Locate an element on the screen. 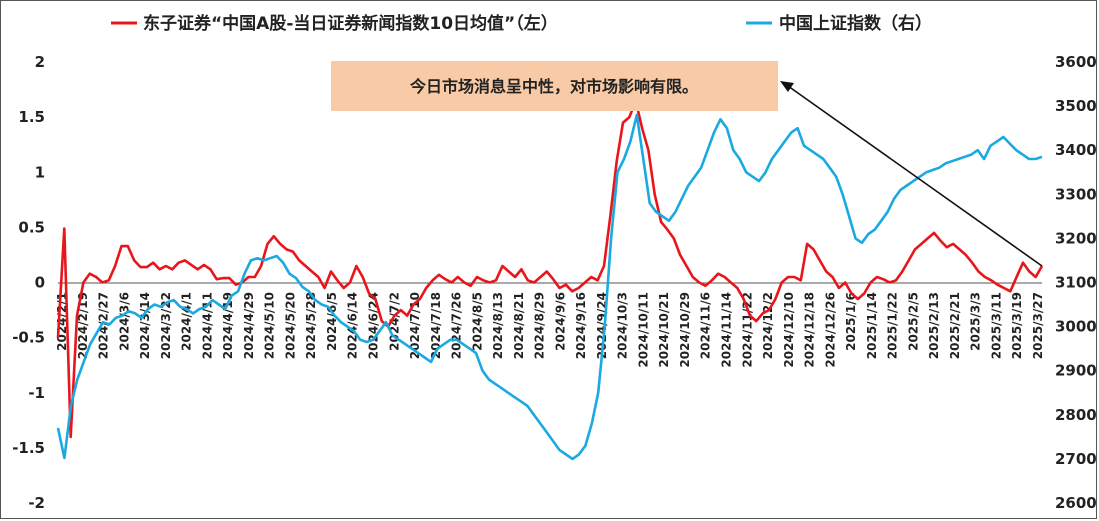  annotation-arrow is located at coordinates (915, 176).